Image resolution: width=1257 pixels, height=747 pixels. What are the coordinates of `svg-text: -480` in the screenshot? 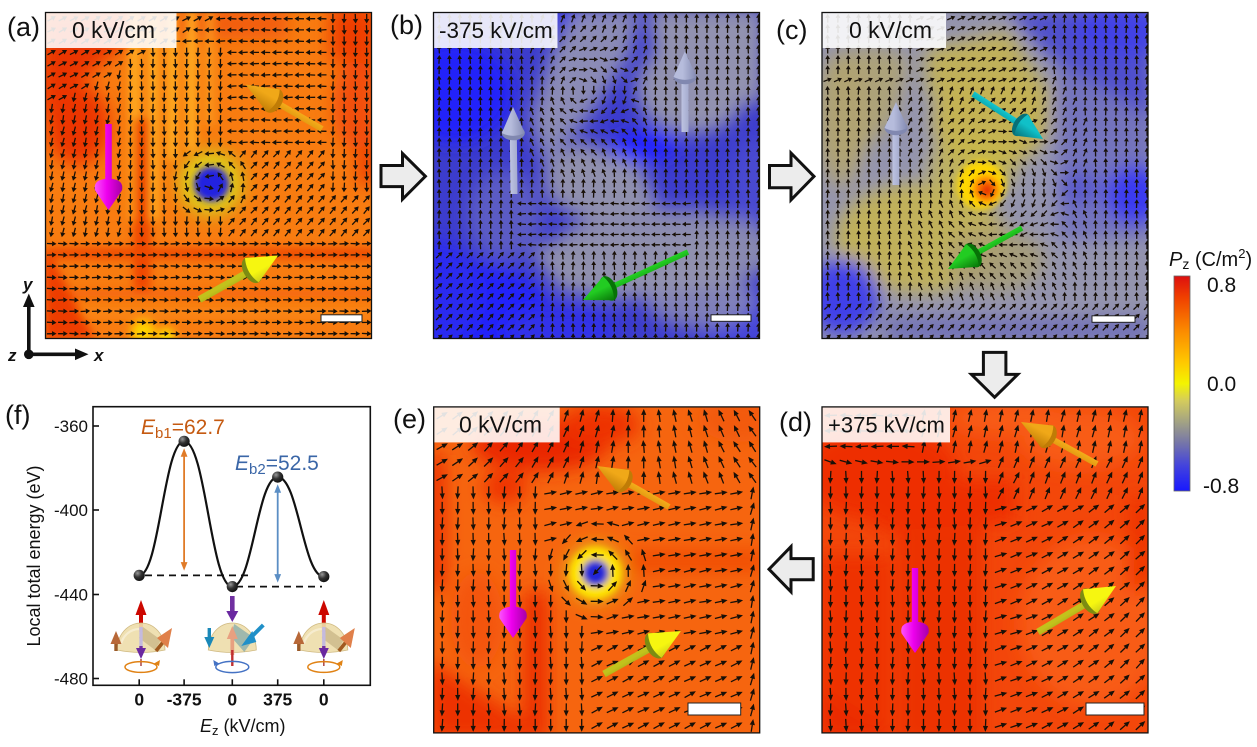 It's located at (71, 679).